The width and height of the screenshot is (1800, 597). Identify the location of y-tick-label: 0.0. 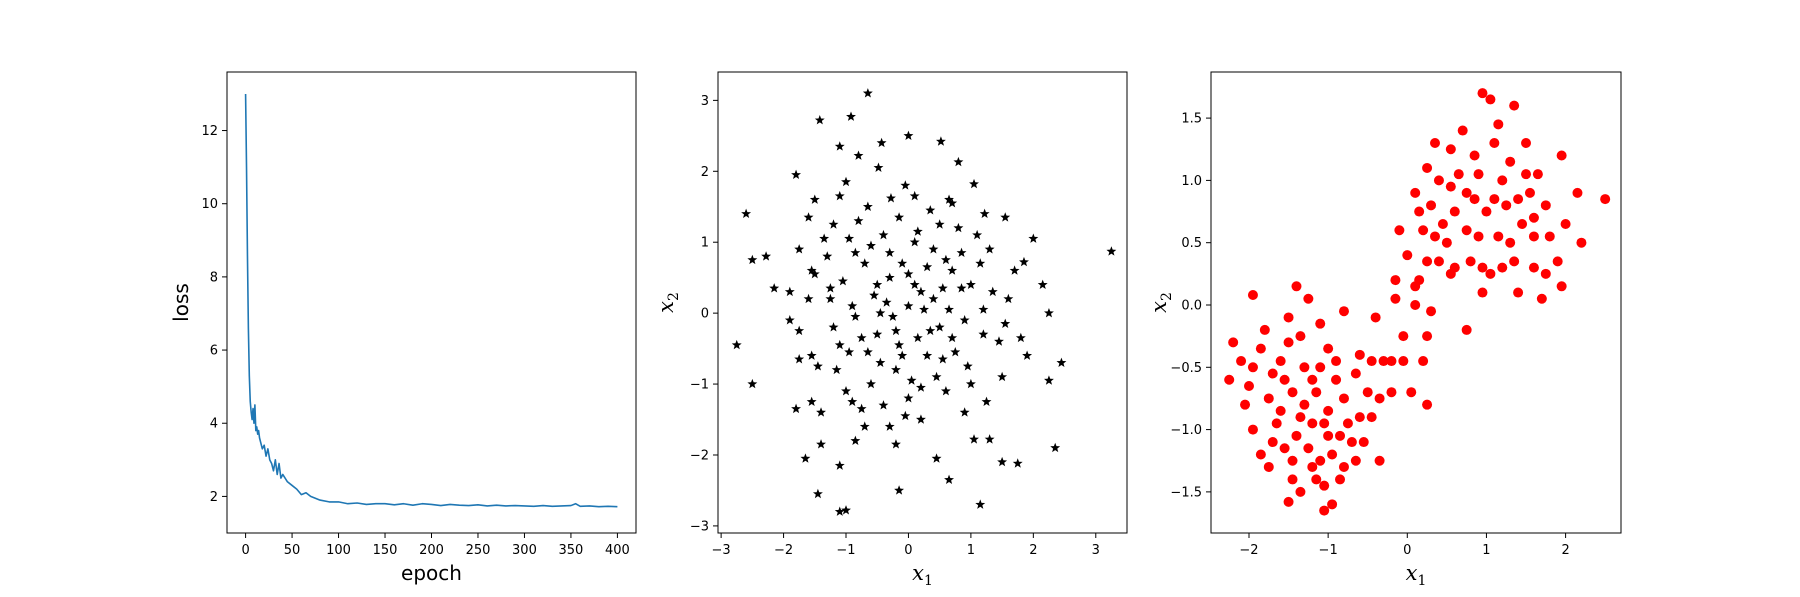
(1191, 305).